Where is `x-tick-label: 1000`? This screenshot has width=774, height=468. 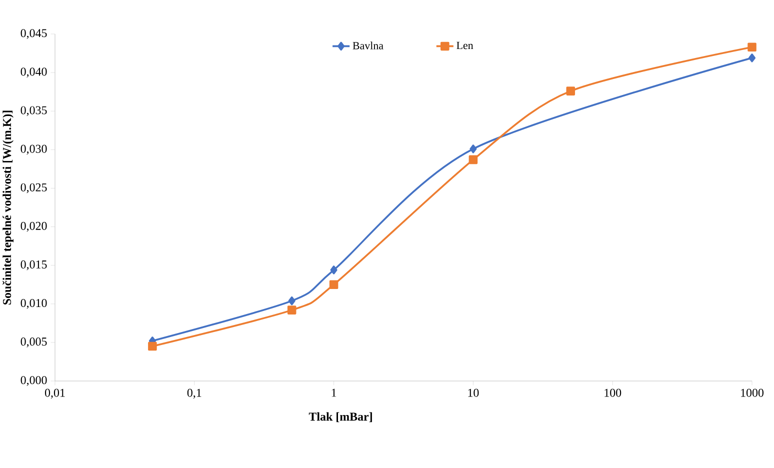 x-tick-label: 1000 is located at coordinates (752, 392).